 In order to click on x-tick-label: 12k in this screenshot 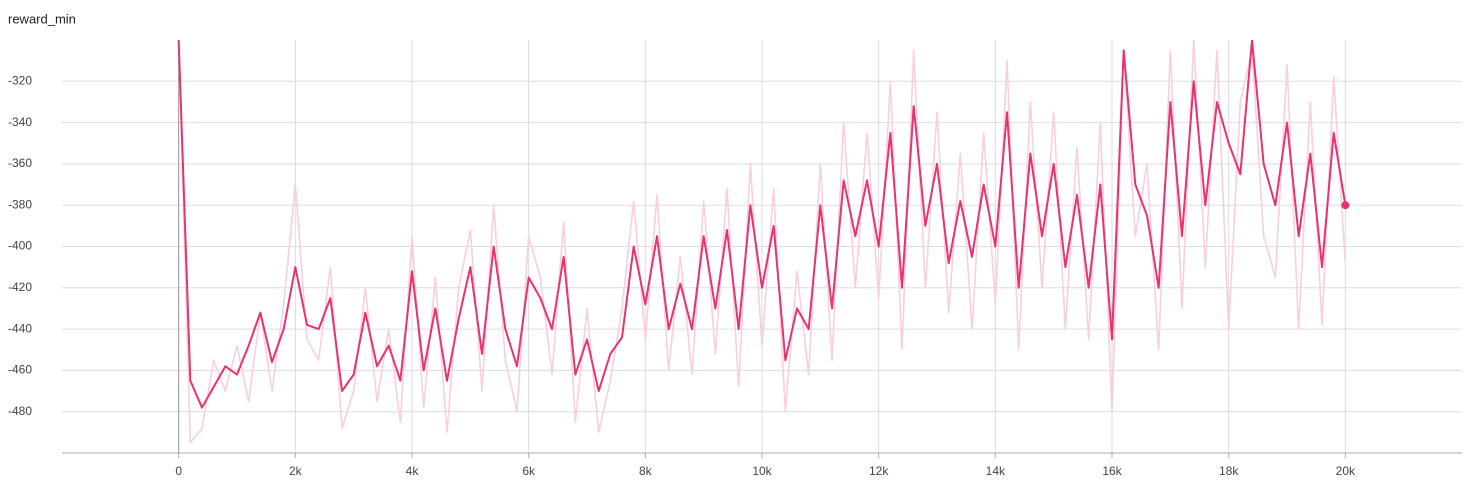, I will do `click(879, 471)`.